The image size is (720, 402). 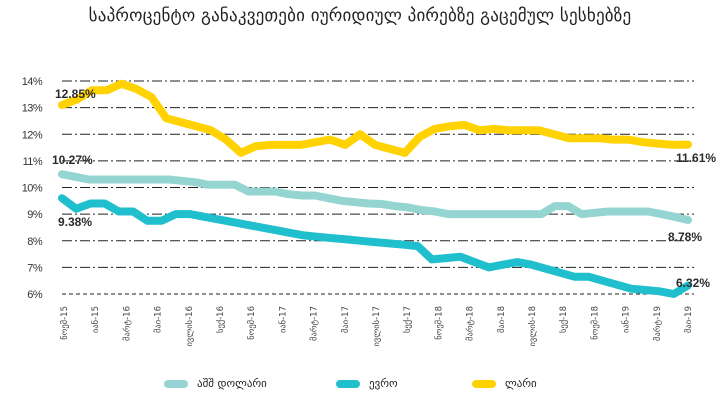 I want to click on x-tick-label: სექ-16, so click(x=220, y=319).